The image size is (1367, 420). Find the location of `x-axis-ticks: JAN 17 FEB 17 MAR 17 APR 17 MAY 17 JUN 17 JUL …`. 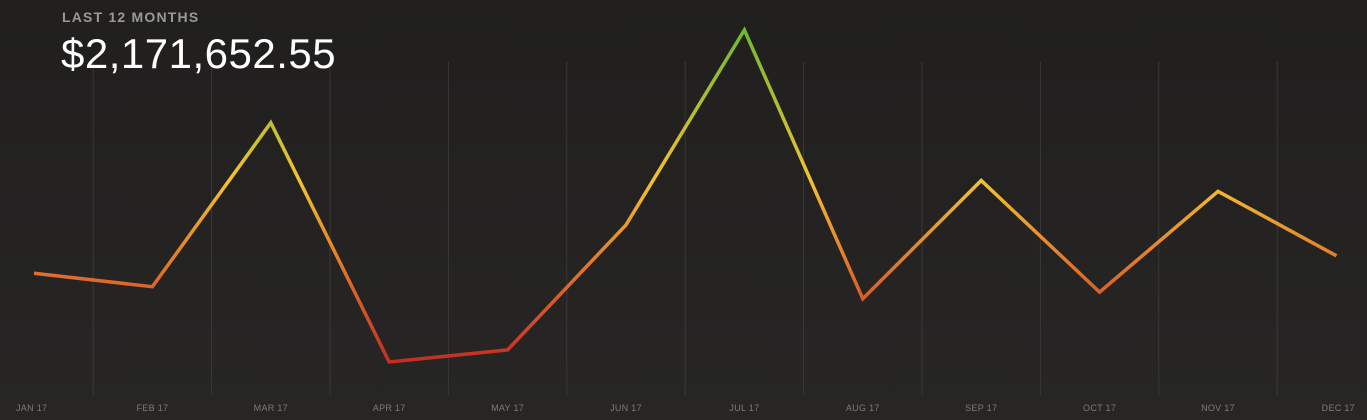

x-axis-ticks: JAN 17 FEB 17 MAR 17 APR 17 MAY 17 JUN 17 JUL … is located at coordinates (685, 408).